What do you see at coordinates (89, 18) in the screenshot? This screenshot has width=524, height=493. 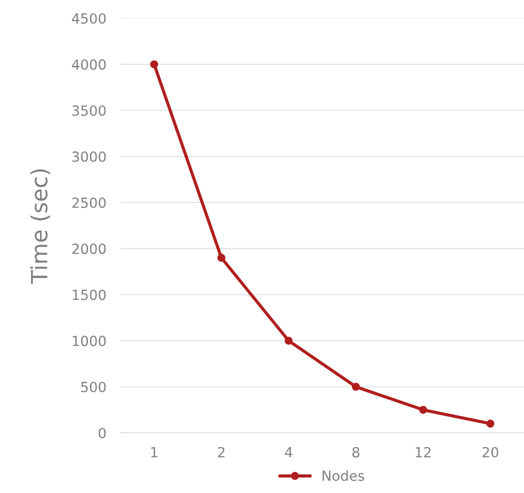 I see `y-tick-label: 4500` at bounding box center [89, 18].